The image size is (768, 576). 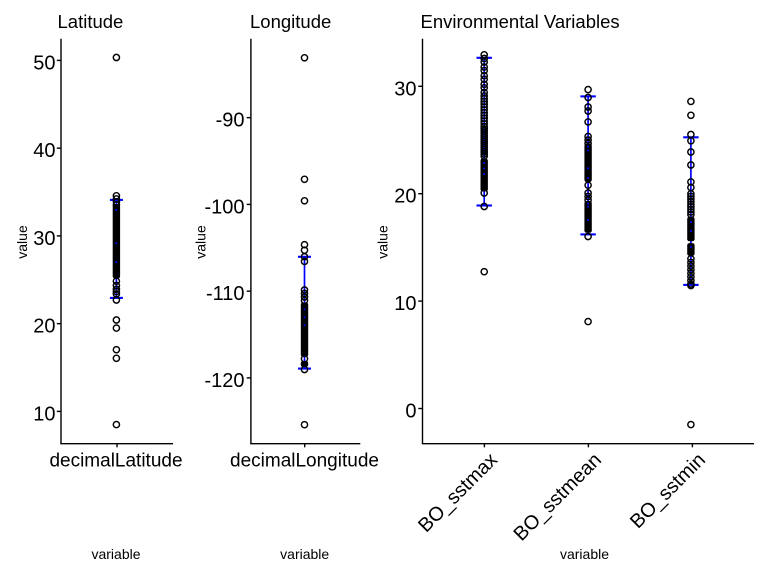 I want to click on svg-text: -120, so click(x=224, y=381).